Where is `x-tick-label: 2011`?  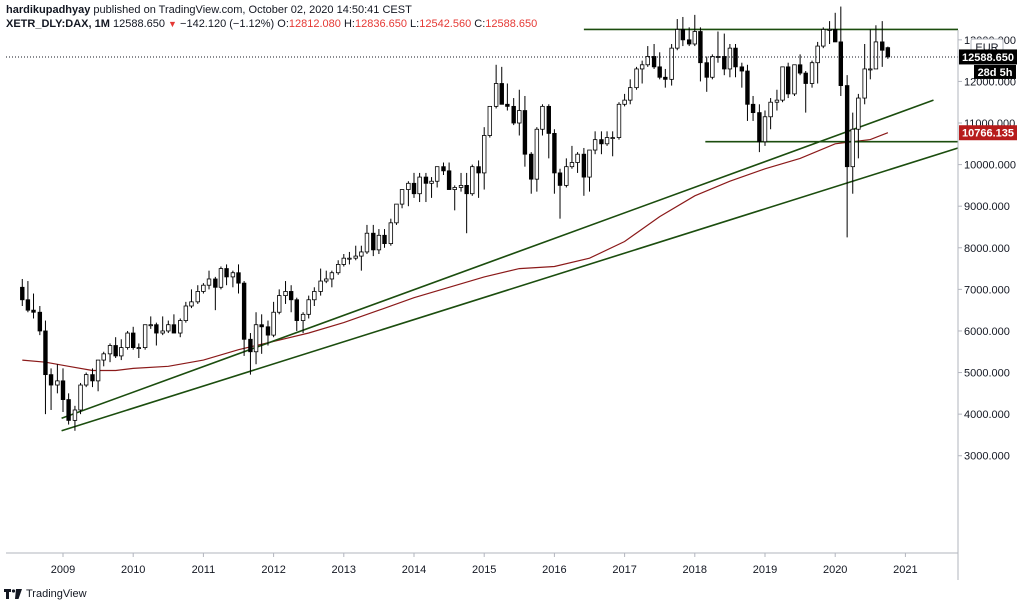 x-tick-label: 2011 is located at coordinates (204, 570).